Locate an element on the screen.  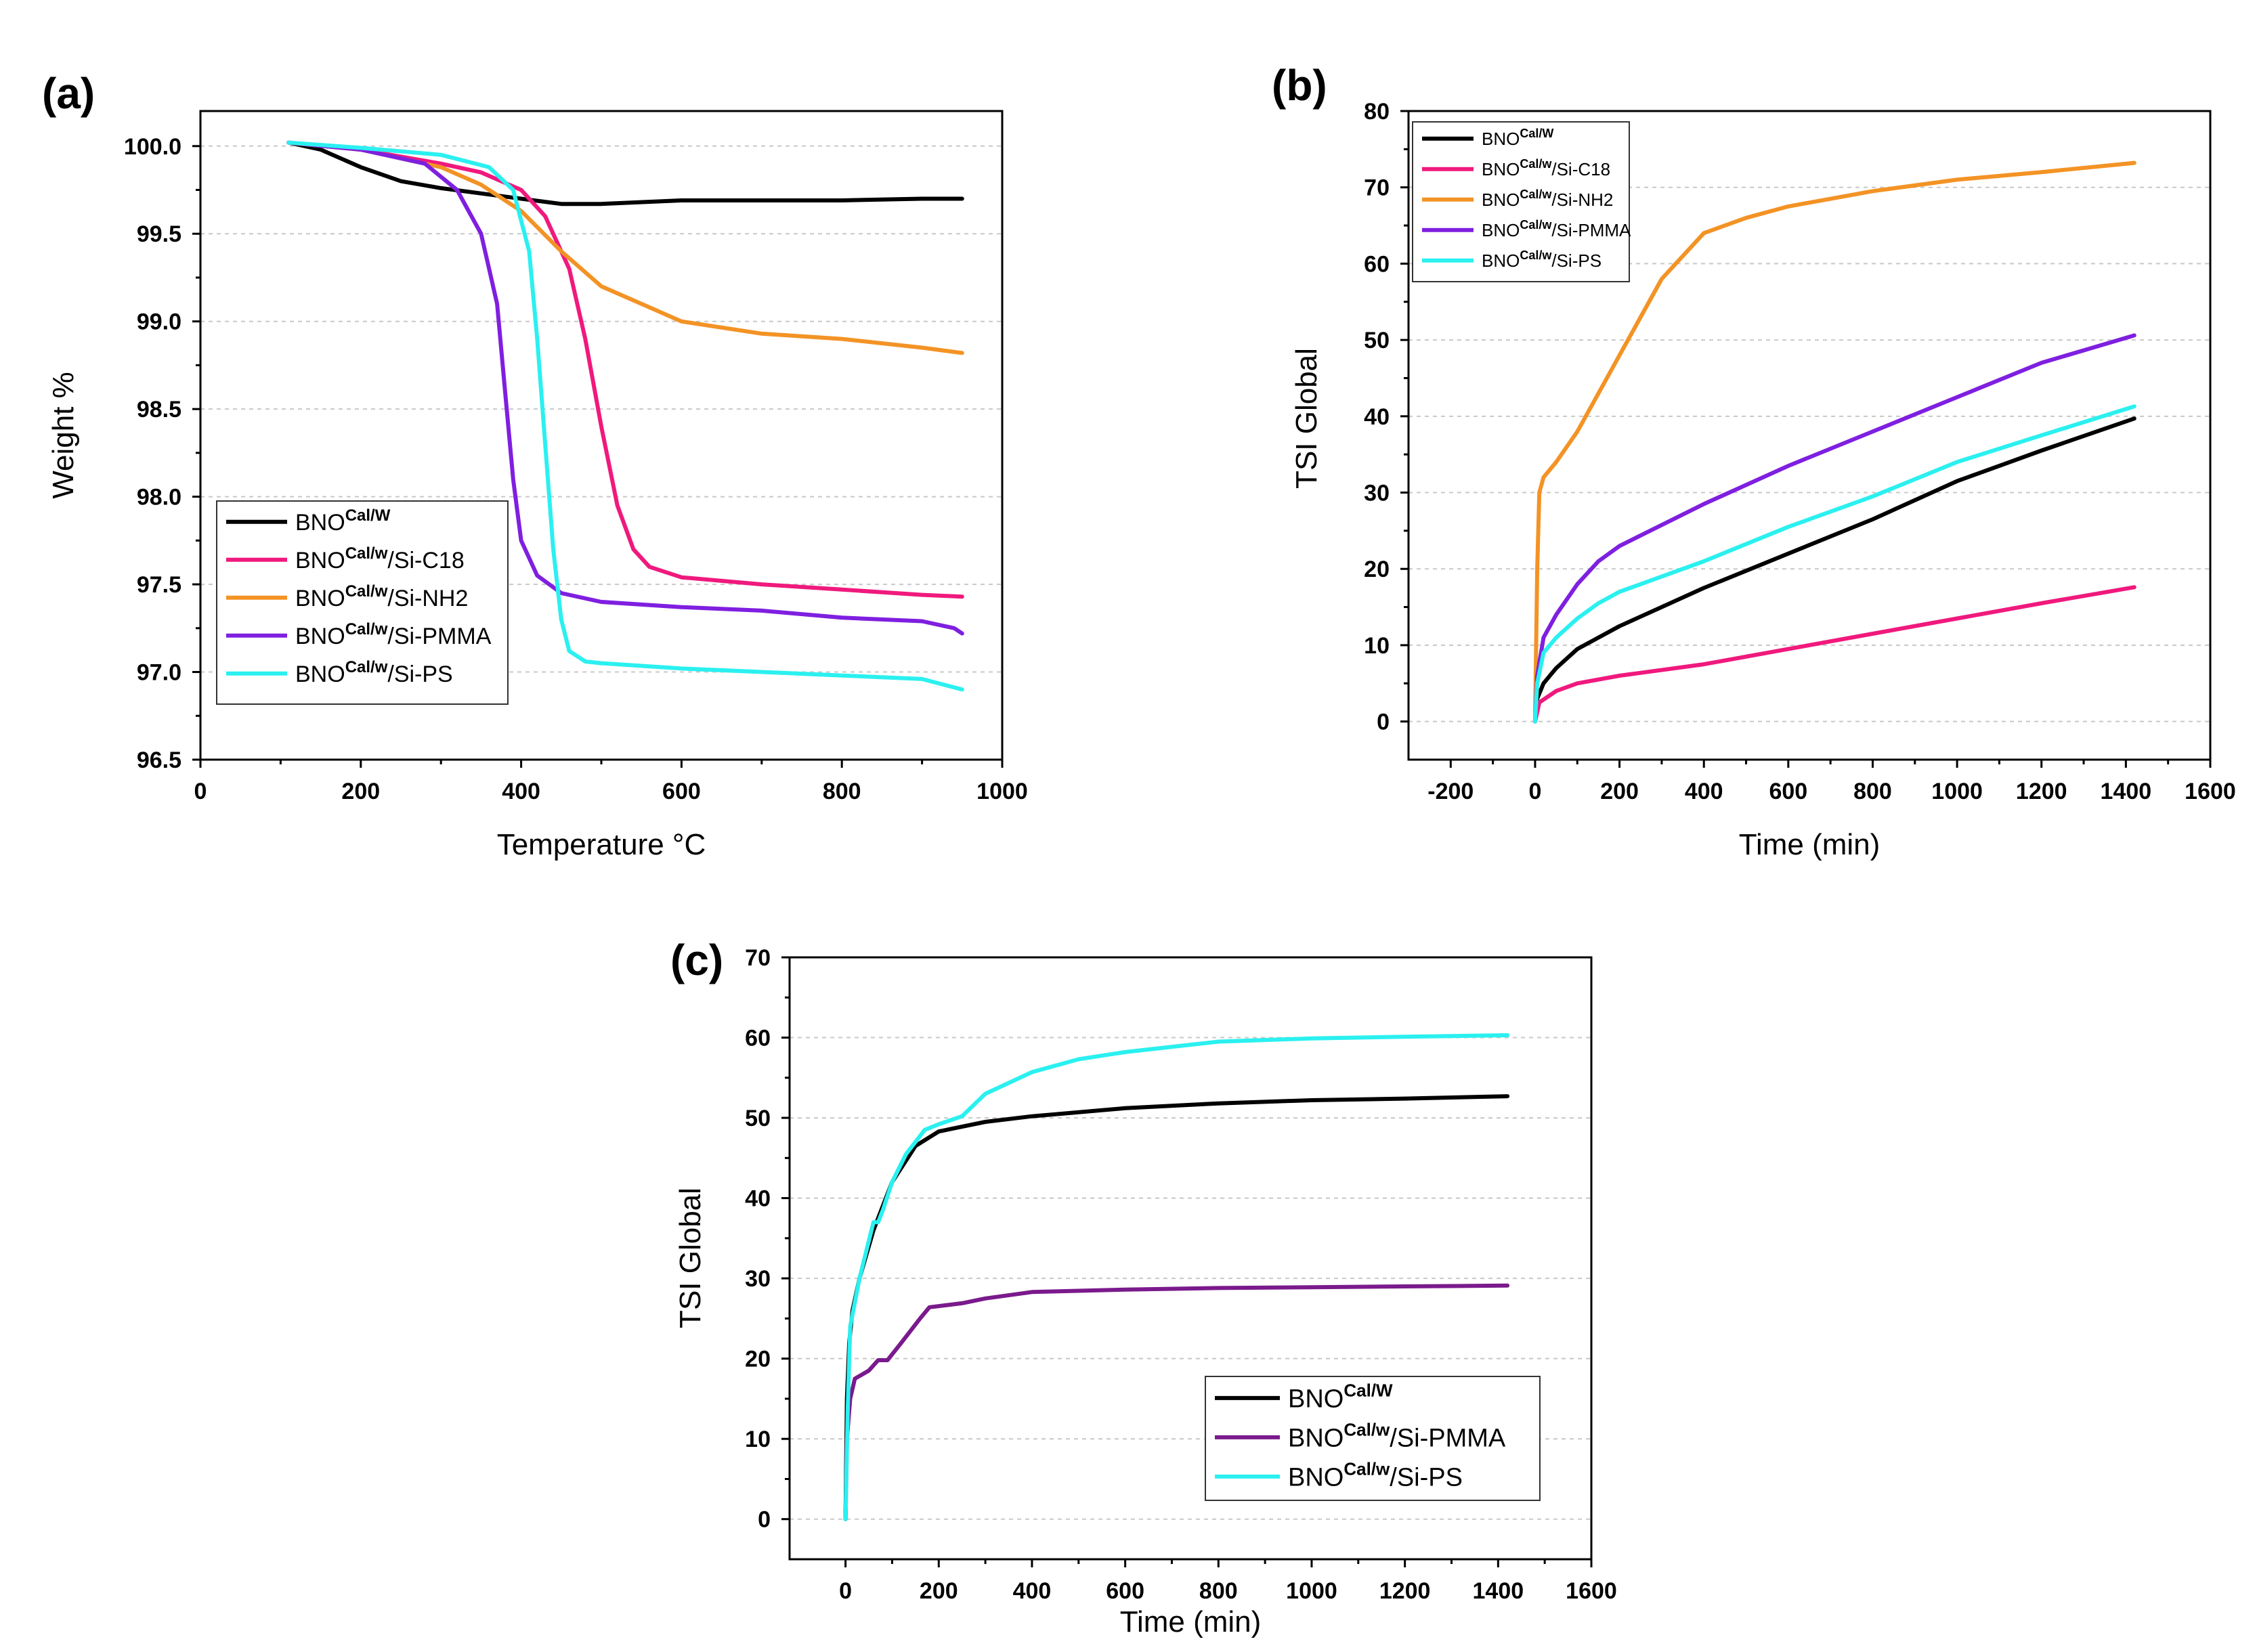
y-tick-label: 98.0 is located at coordinates (159, 498).